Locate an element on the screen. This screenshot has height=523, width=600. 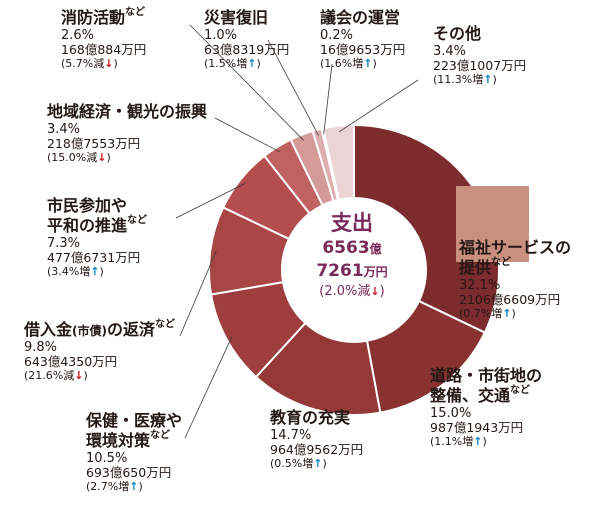
label-economy: 地域経済・観光の振興 3.4% 218億7553万円 (15.0%減↓) is located at coordinates (127, 133).